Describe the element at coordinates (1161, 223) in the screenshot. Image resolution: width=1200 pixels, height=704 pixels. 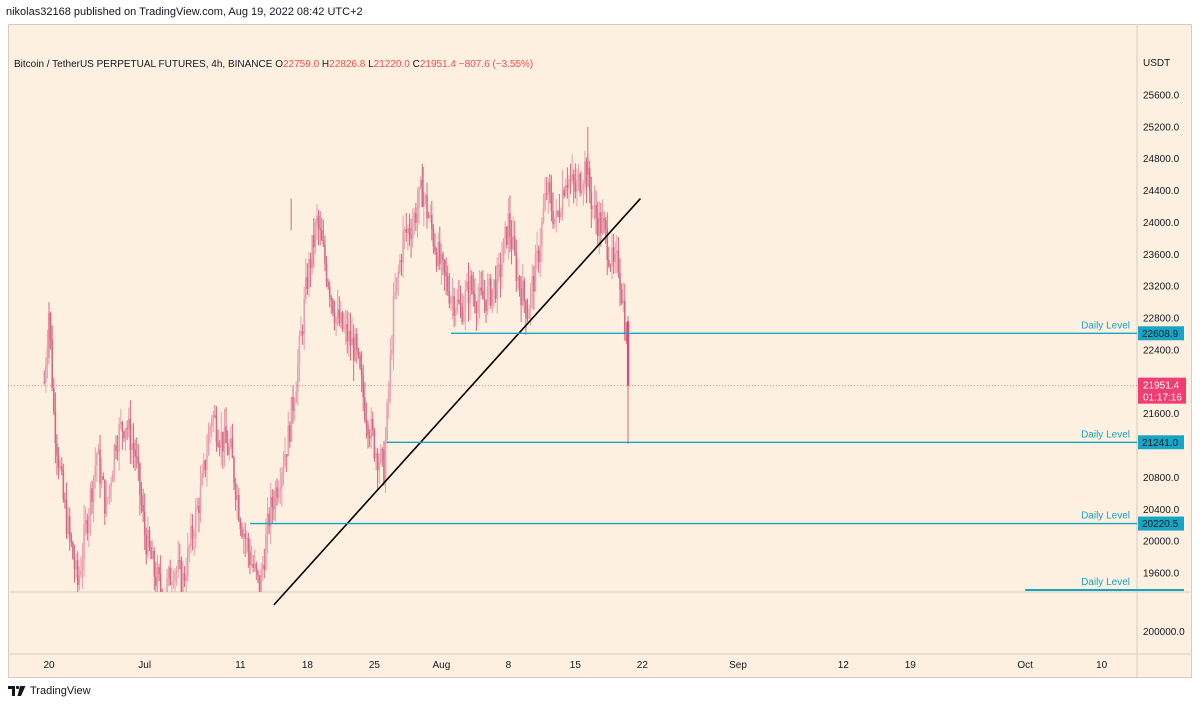
I see `y-tick-label: 24000.0` at that location.